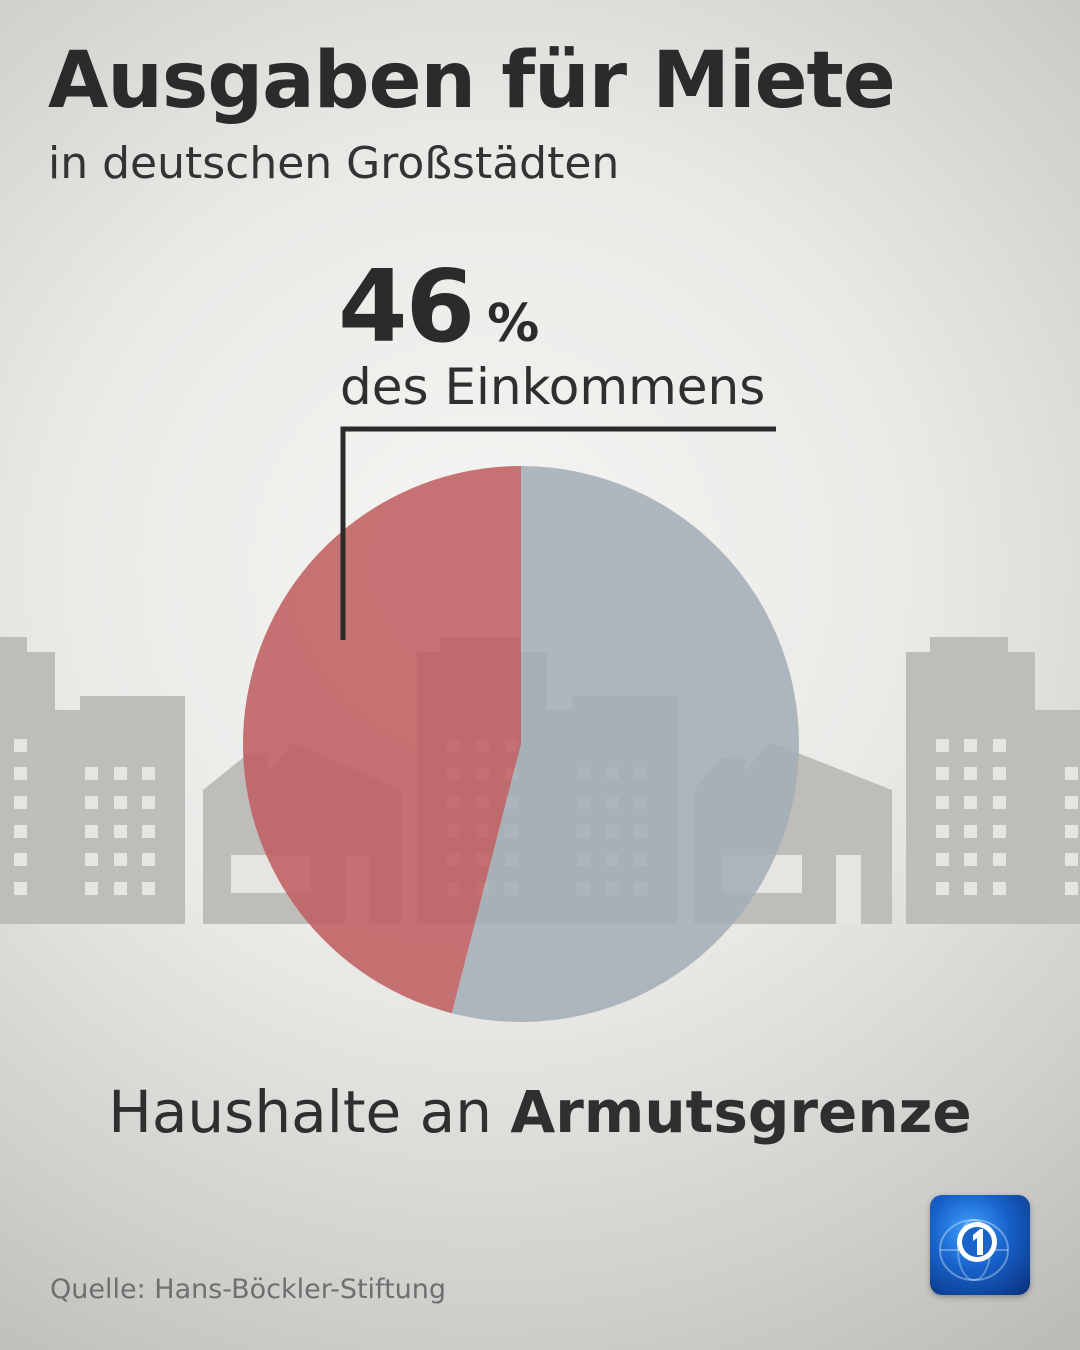 The width and height of the screenshot is (1080, 1350). What do you see at coordinates (513, 324) in the screenshot?
I see `callout-unit: %` at bounding box center [513, 324].